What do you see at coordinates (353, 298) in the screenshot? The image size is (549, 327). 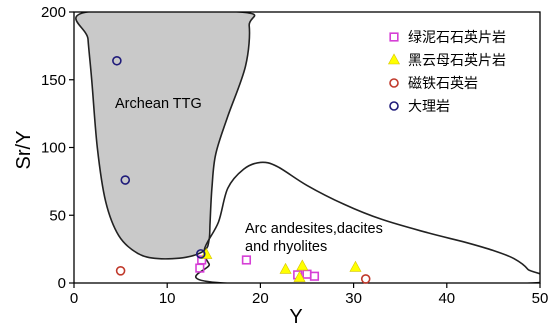 I see `x-tick-label: 30` at bounding box center [353, 298].